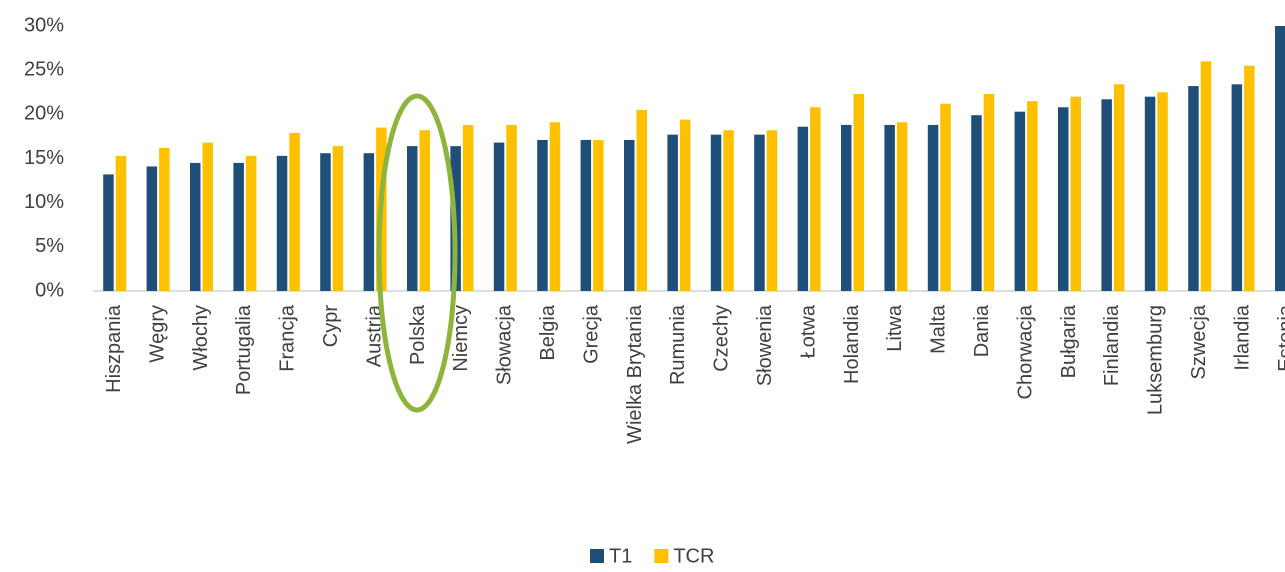 This screenshot has width=1285, height=572. What do you see at coordinates (331, 326) in the screenshot?
I see `x-tick-label: Cypr` at bounding box center [331, 326].